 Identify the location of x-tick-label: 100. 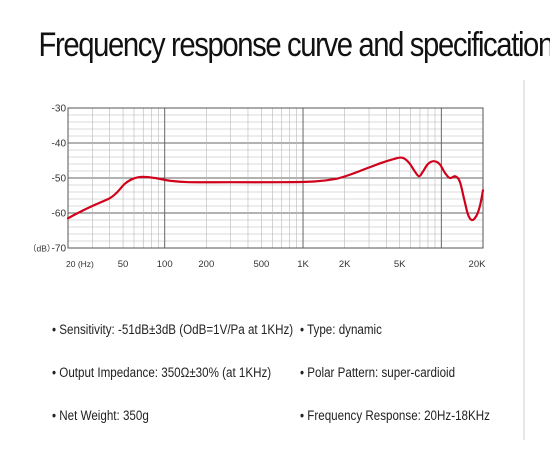
(165, 264).